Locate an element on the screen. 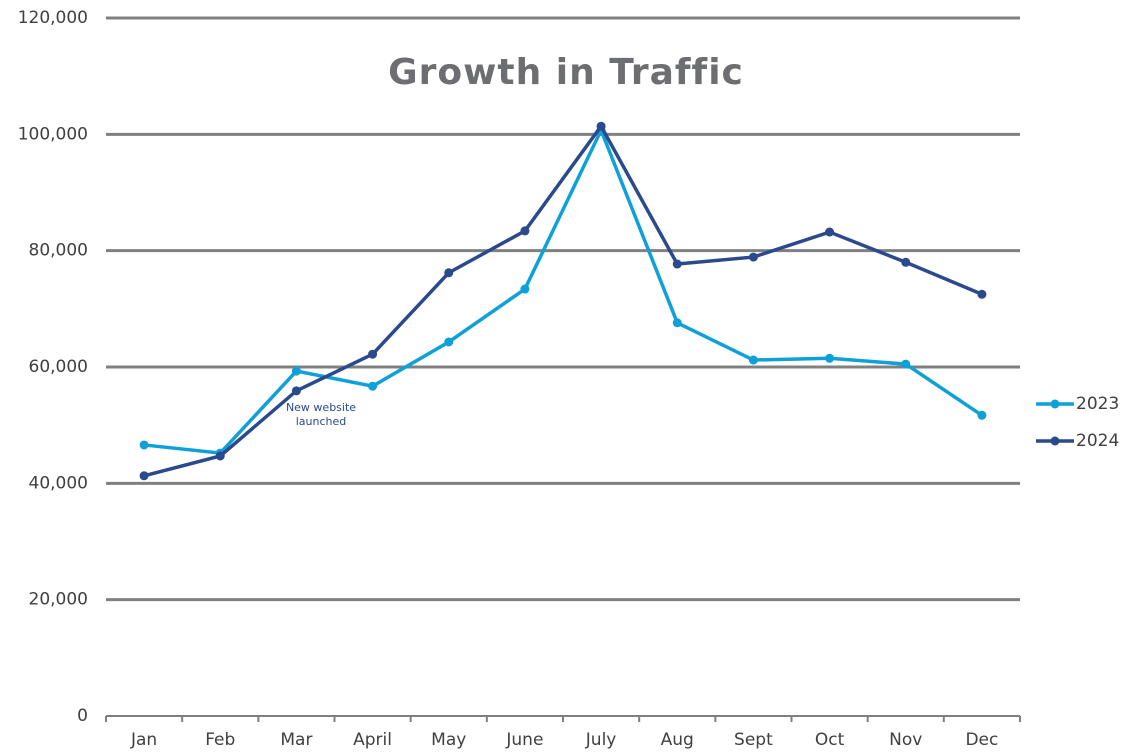  x-tick-label: April is located at coordinates (372, 740).